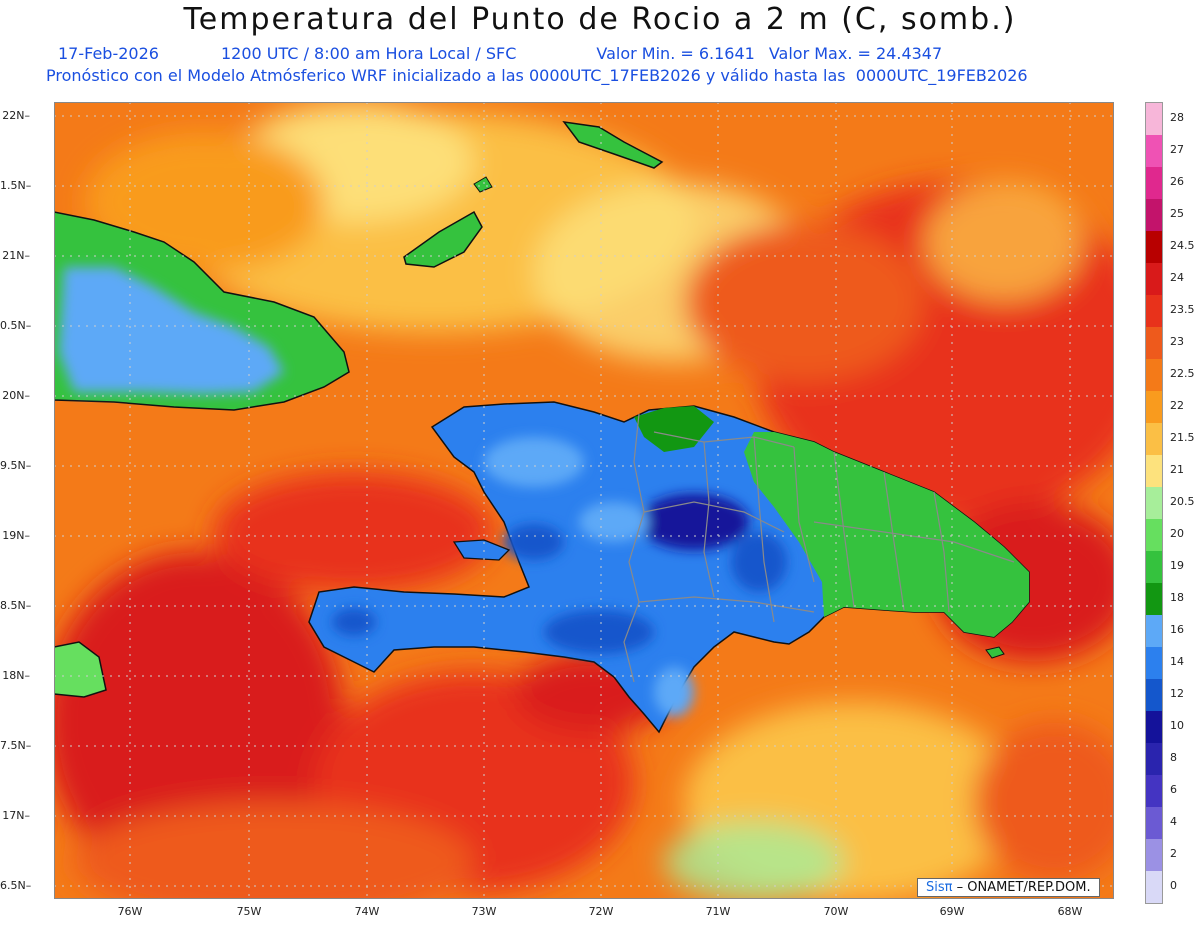 The height and width of the screenshot is (927, 1200). What do you see at coordinates (1173, 789) in the screenshot?
I see `legend-value: 6` at bounding box center [1173, 789].